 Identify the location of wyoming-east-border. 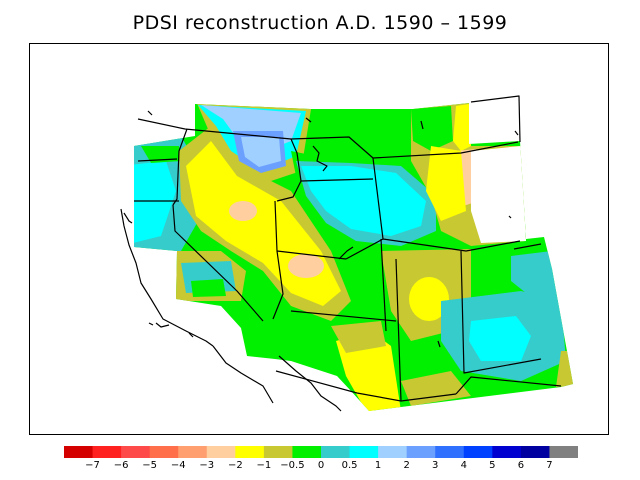
(378, 198).